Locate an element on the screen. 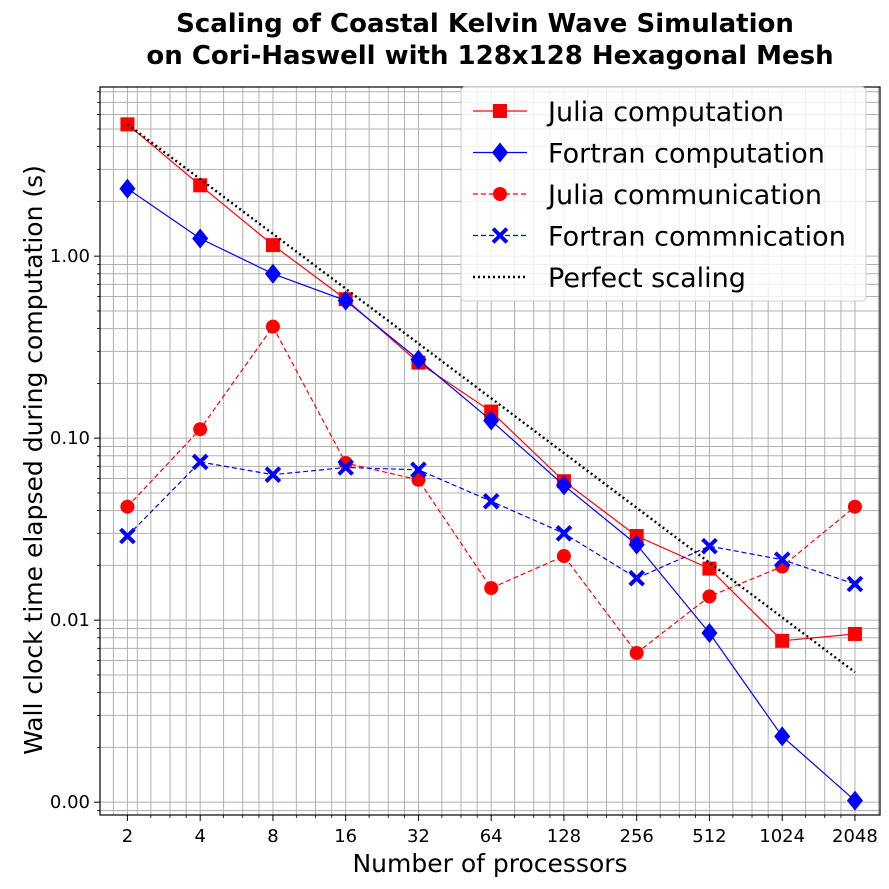 The width and height of the screenshot is (889, 889). legend-label: Fortran commnication is located at coordinates (697, 237).